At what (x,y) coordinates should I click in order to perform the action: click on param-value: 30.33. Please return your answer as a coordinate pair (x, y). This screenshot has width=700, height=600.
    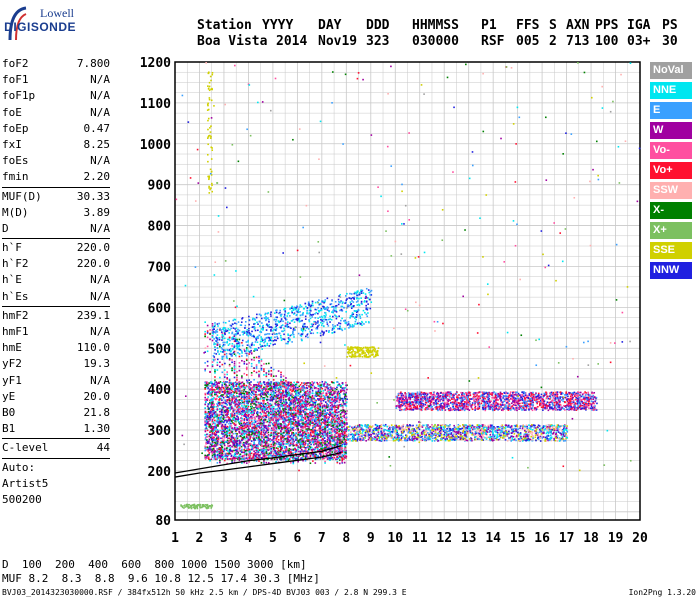
    Looking at the image, I should click on (93, 196).